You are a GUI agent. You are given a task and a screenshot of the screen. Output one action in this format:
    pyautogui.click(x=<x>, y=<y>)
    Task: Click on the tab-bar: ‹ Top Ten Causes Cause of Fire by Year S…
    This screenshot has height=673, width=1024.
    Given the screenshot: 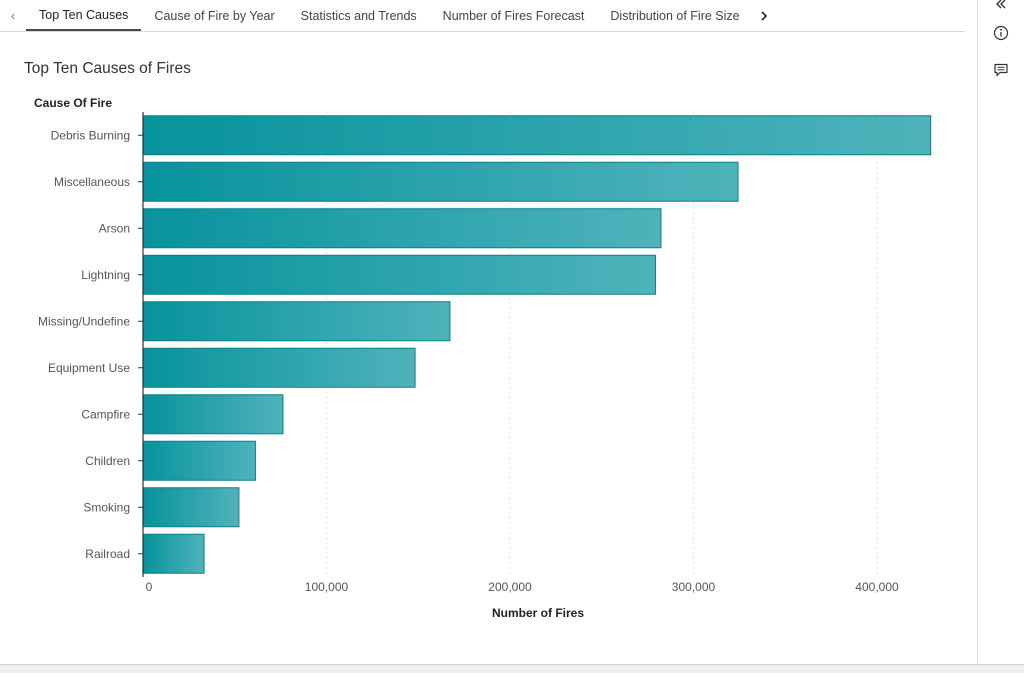 What is the action you would take?
    pyautogui.click(x=482, y=16)
    